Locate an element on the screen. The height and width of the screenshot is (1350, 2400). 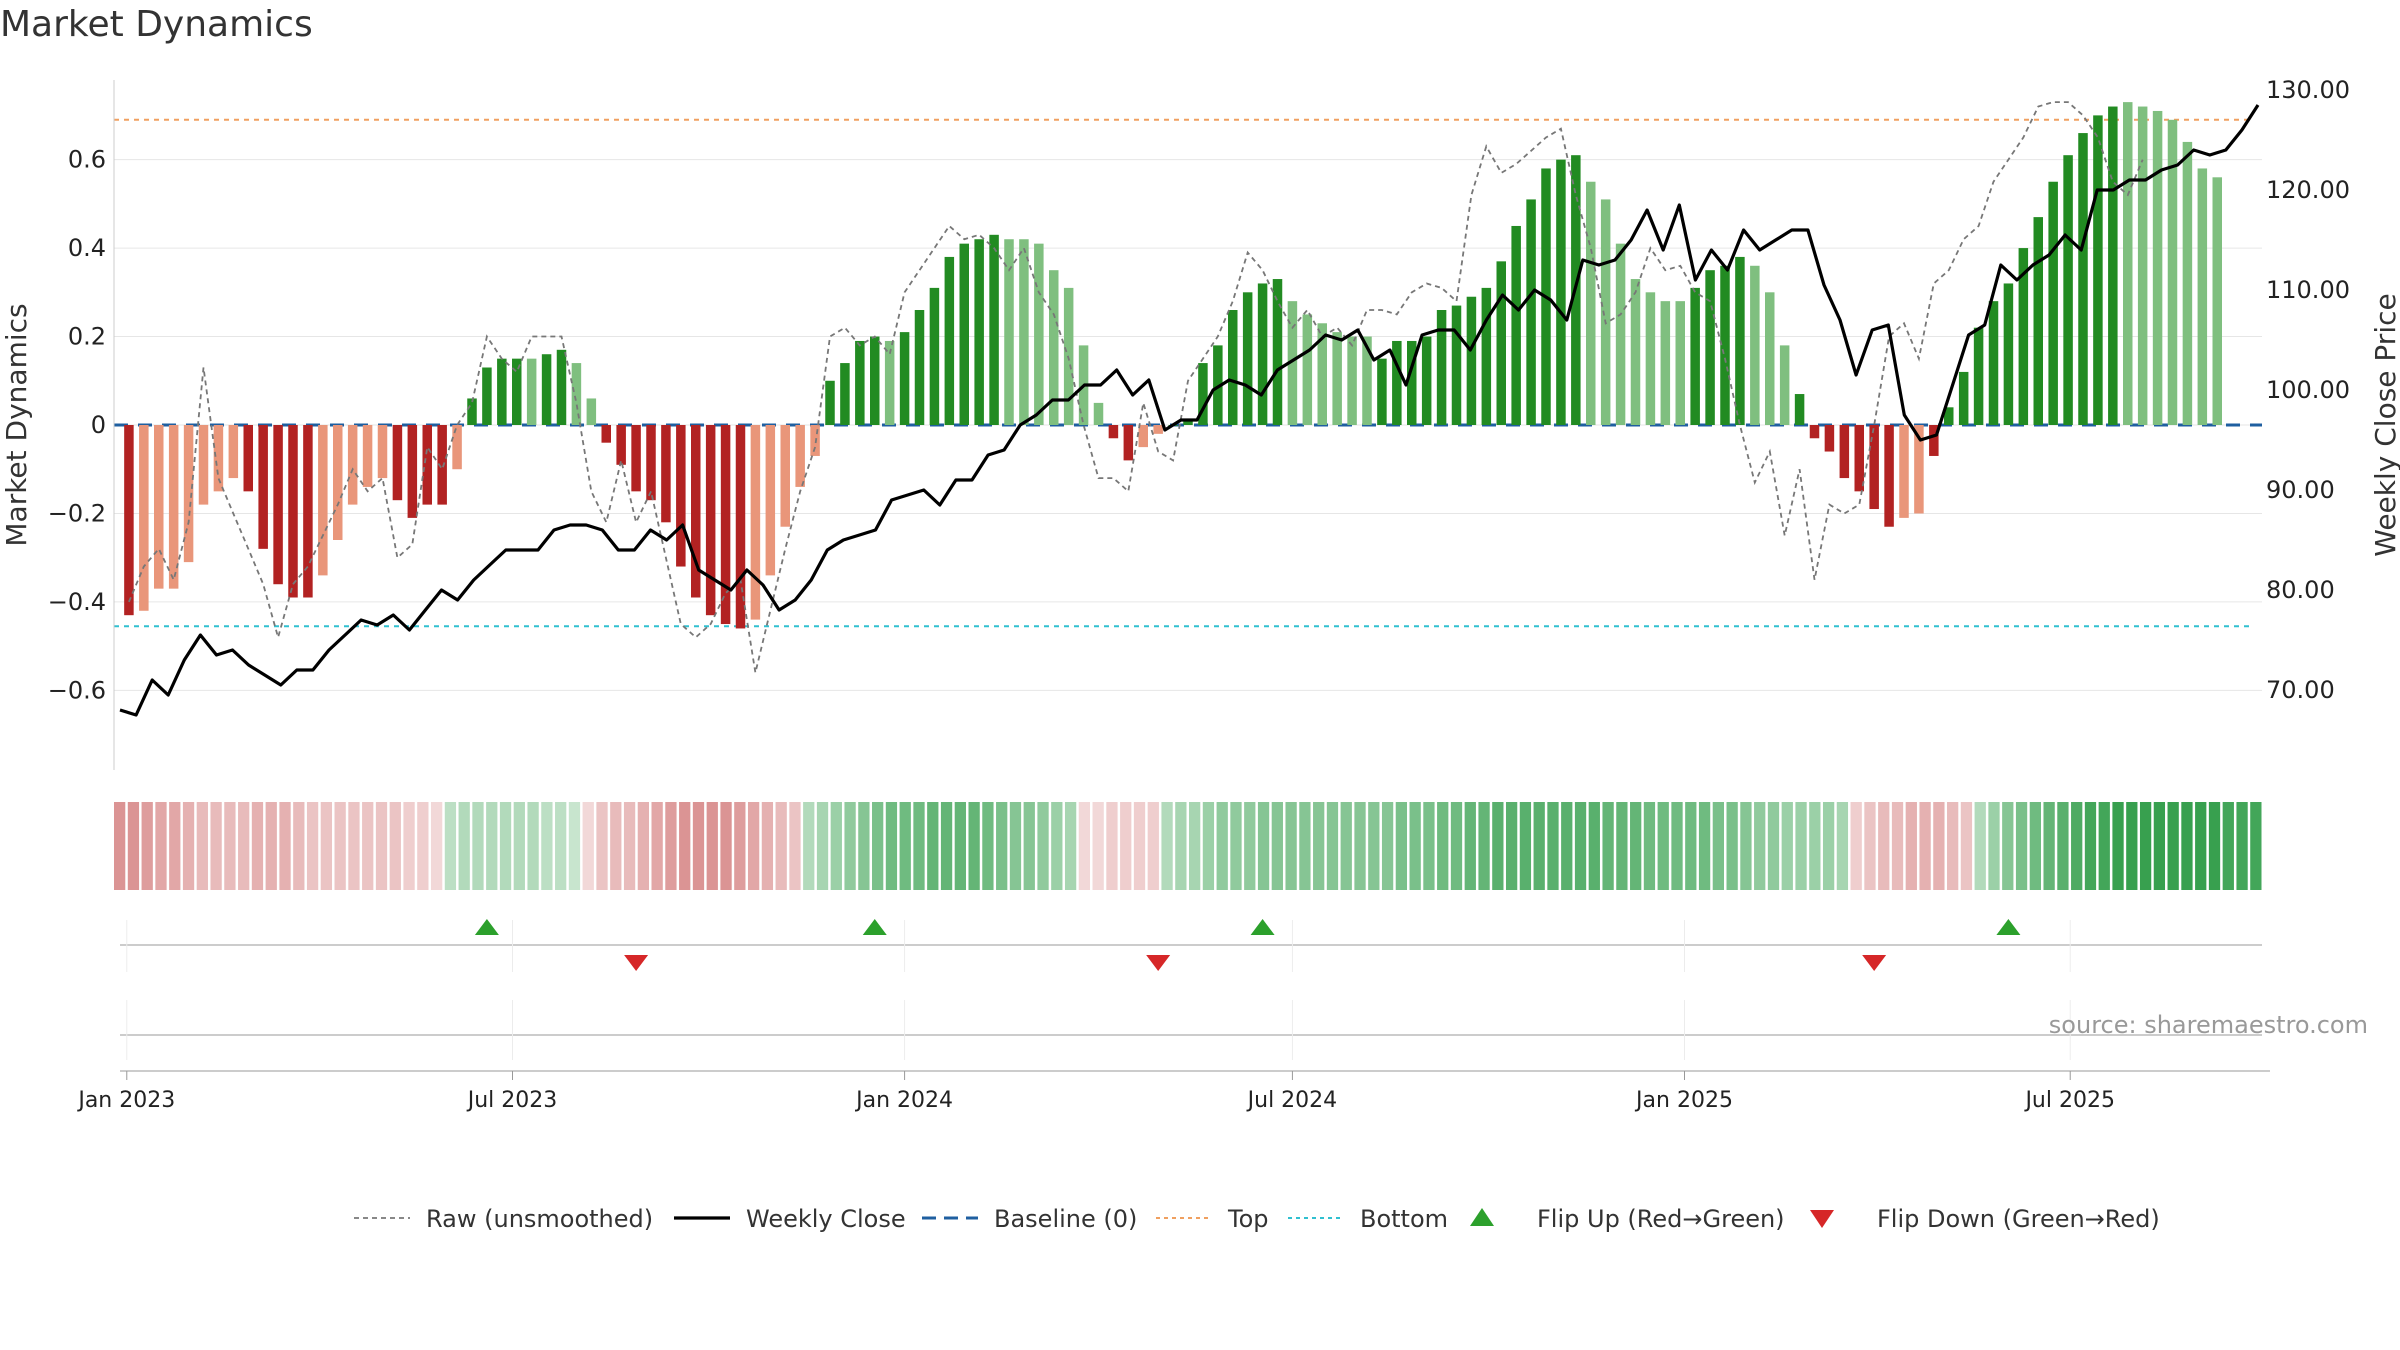
x-tick-label: Jul 2023 is located at coordinates (512, 1100).